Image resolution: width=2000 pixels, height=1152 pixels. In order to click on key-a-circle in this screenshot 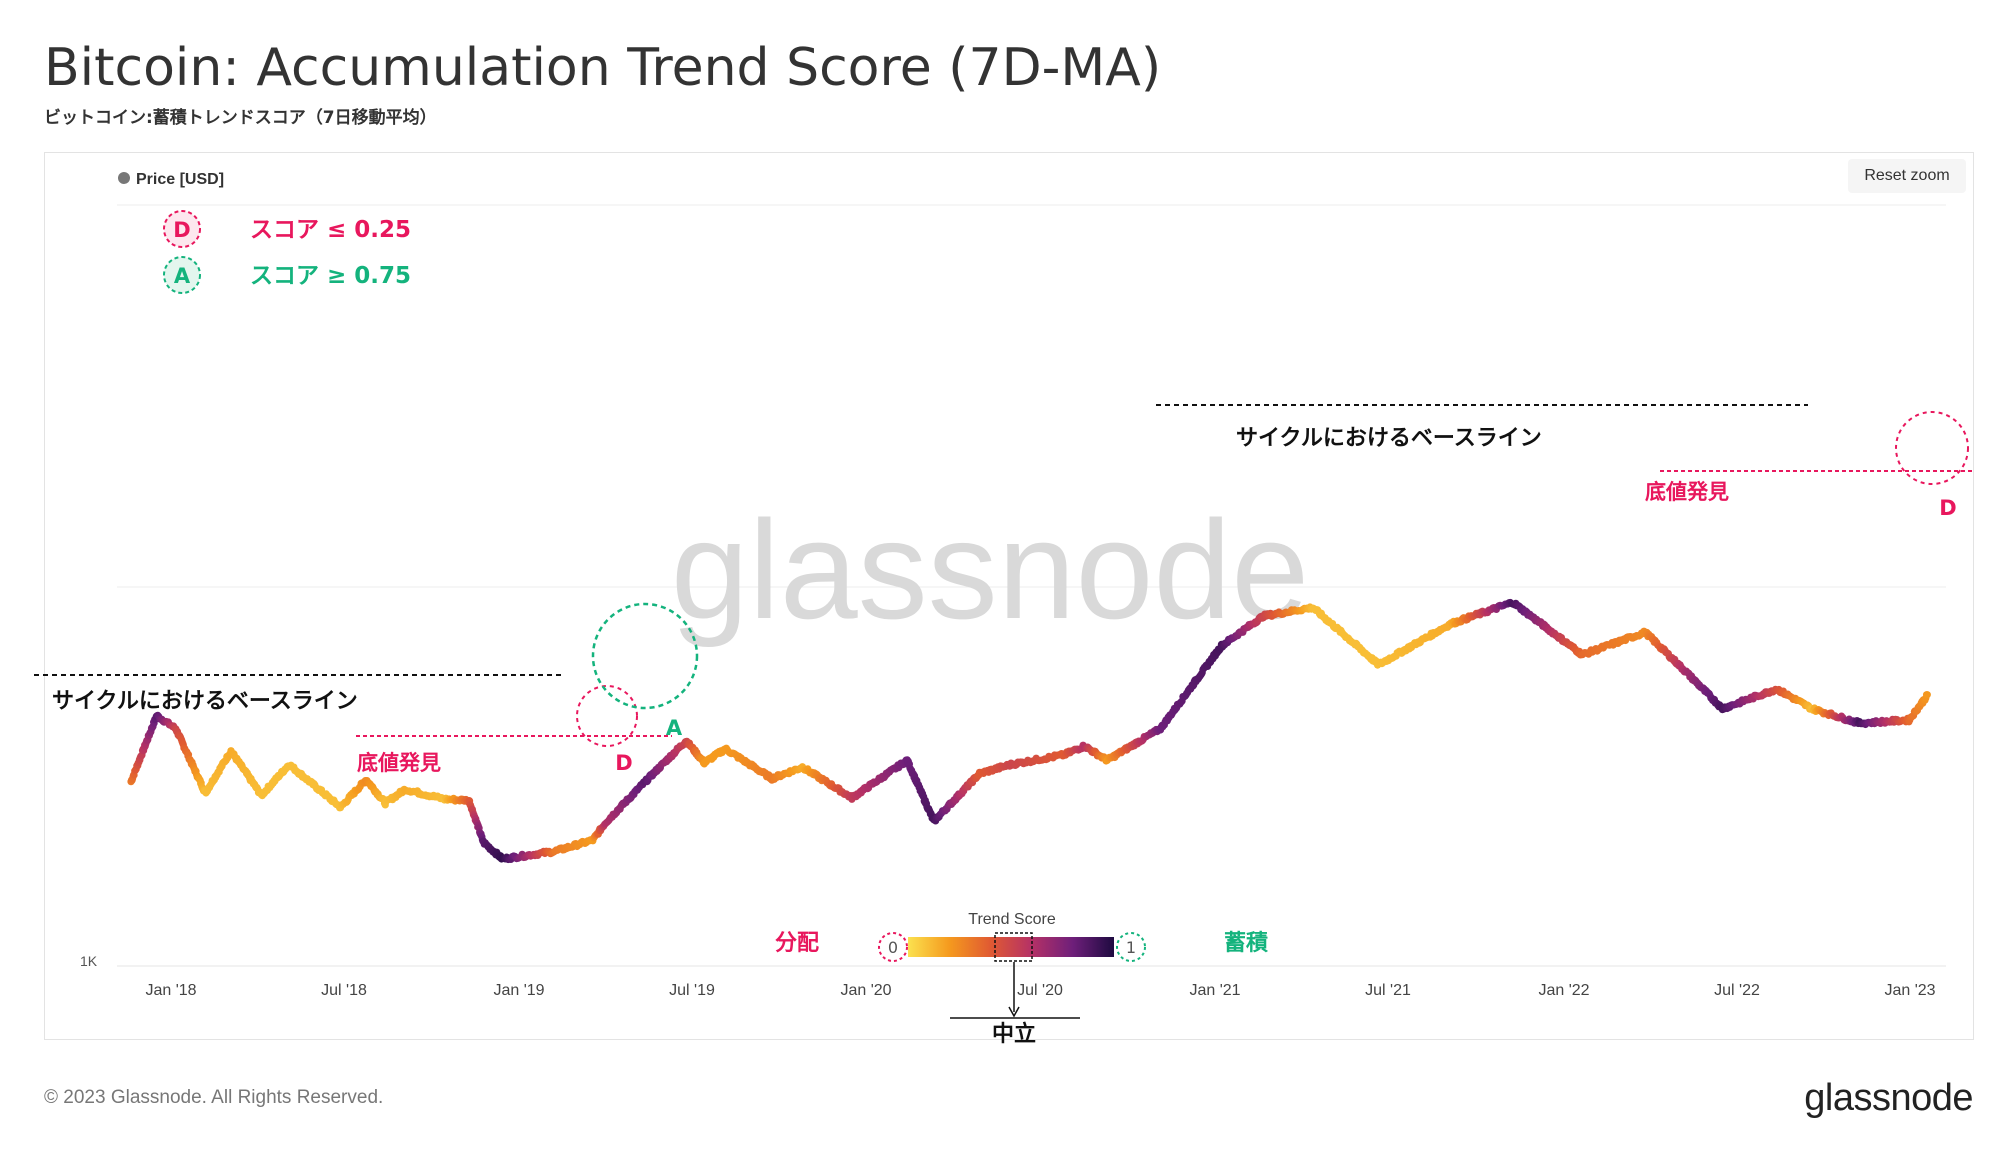, I will do `click(182, 275)`.